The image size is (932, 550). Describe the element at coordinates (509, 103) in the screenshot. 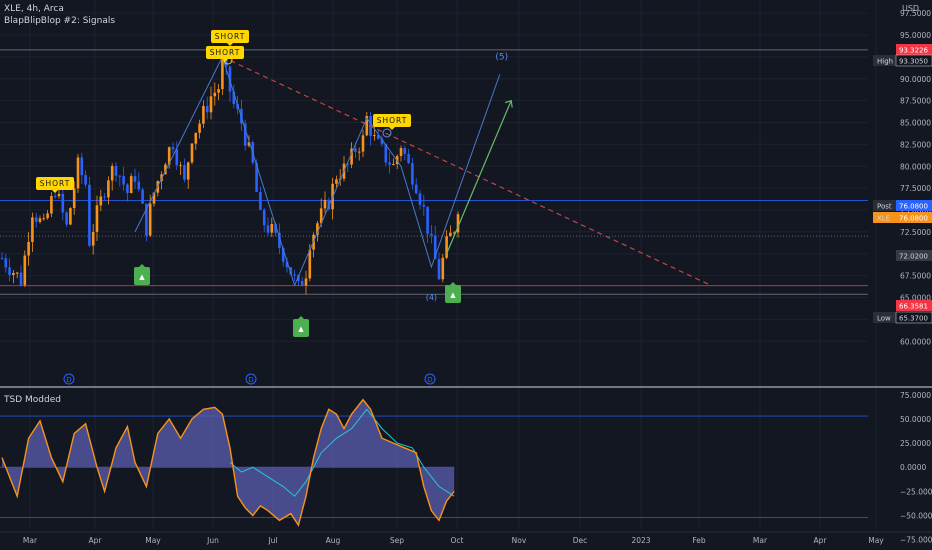

I see `projection-arrow-head` at that location.